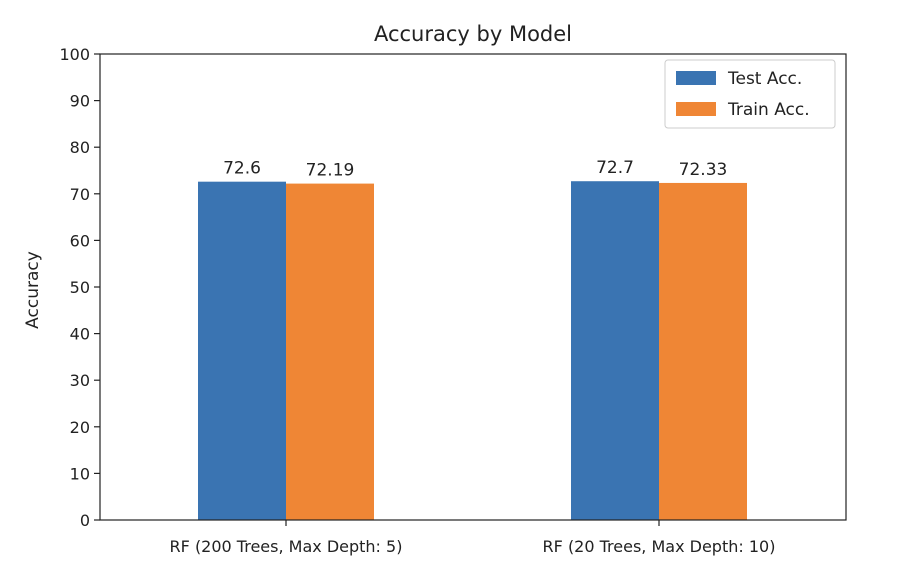 The width and height of the screenshot is (918, 576). Describe the element at coordinates (85, 520) in the screenshot. I see `y-tick-label: 0` at that location.